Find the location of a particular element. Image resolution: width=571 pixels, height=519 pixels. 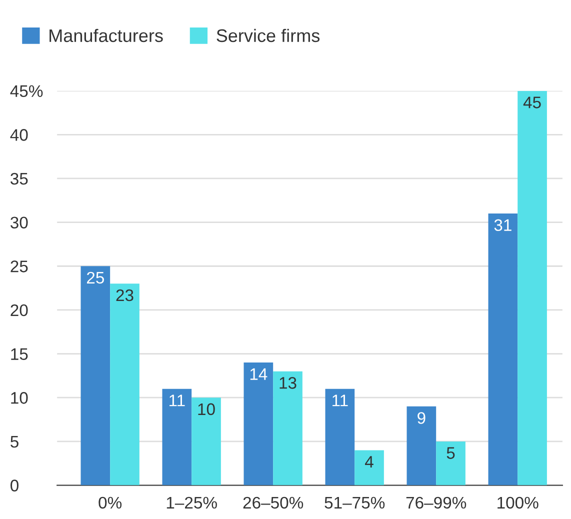

y-tick-label: 20 is located at coordinates (19, 310).